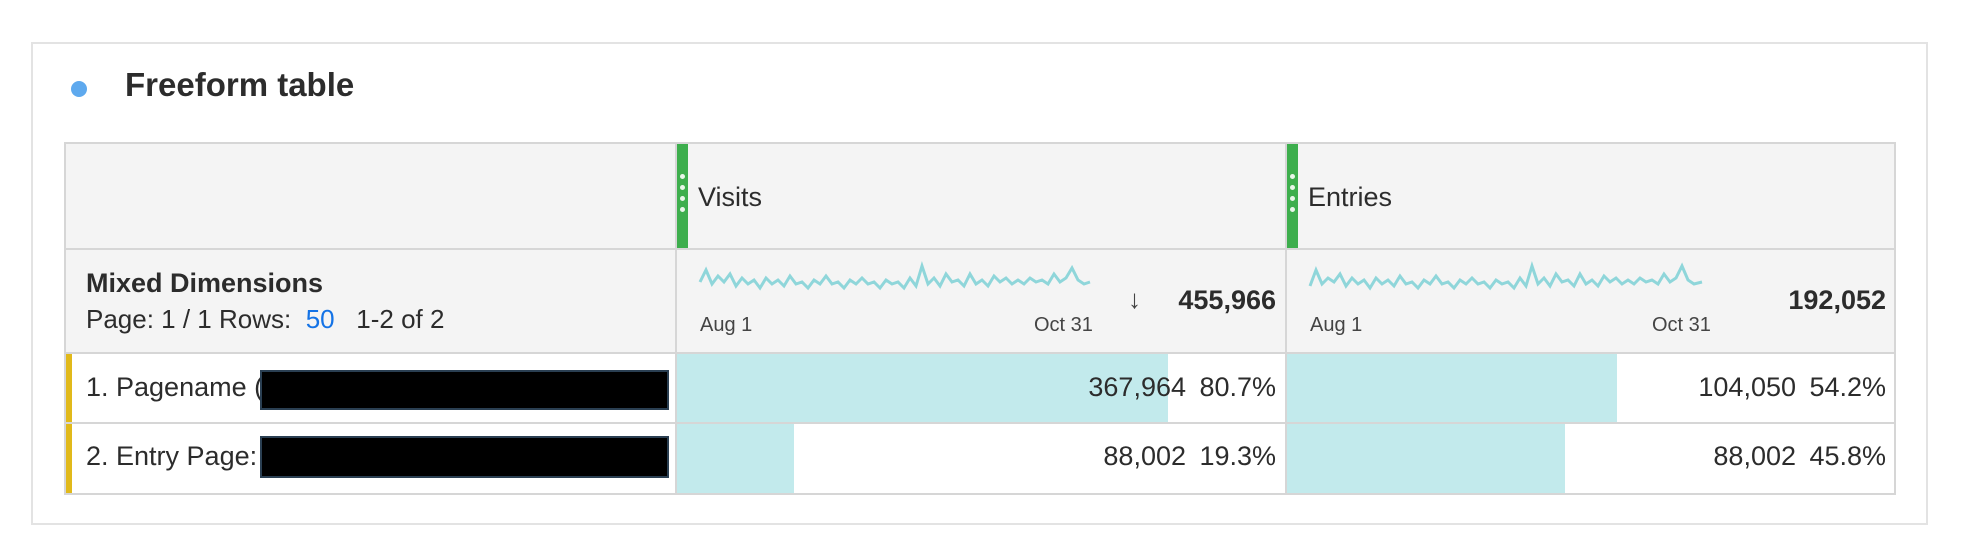 This screenshot has width=1962, height=554. I want to click on value-visits-row-1: 367,964, so click(1137, 387).